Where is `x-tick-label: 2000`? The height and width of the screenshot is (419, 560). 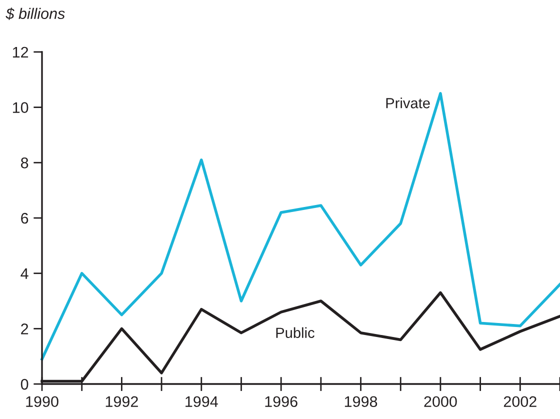 x-tick-label: 2000 is located at coordinates (440, 402).